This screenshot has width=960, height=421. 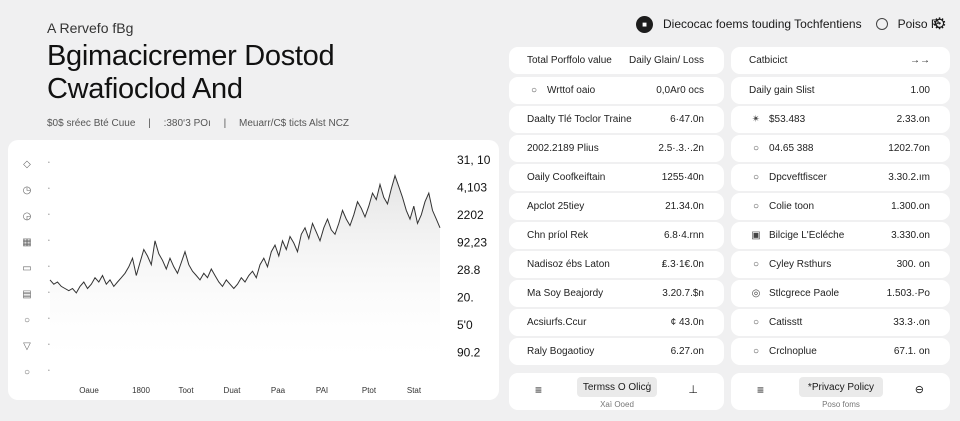 I want to click on gain-row: ◎ Stlcgrece Paole 1.503.·Po, so click(x=840, y=293).